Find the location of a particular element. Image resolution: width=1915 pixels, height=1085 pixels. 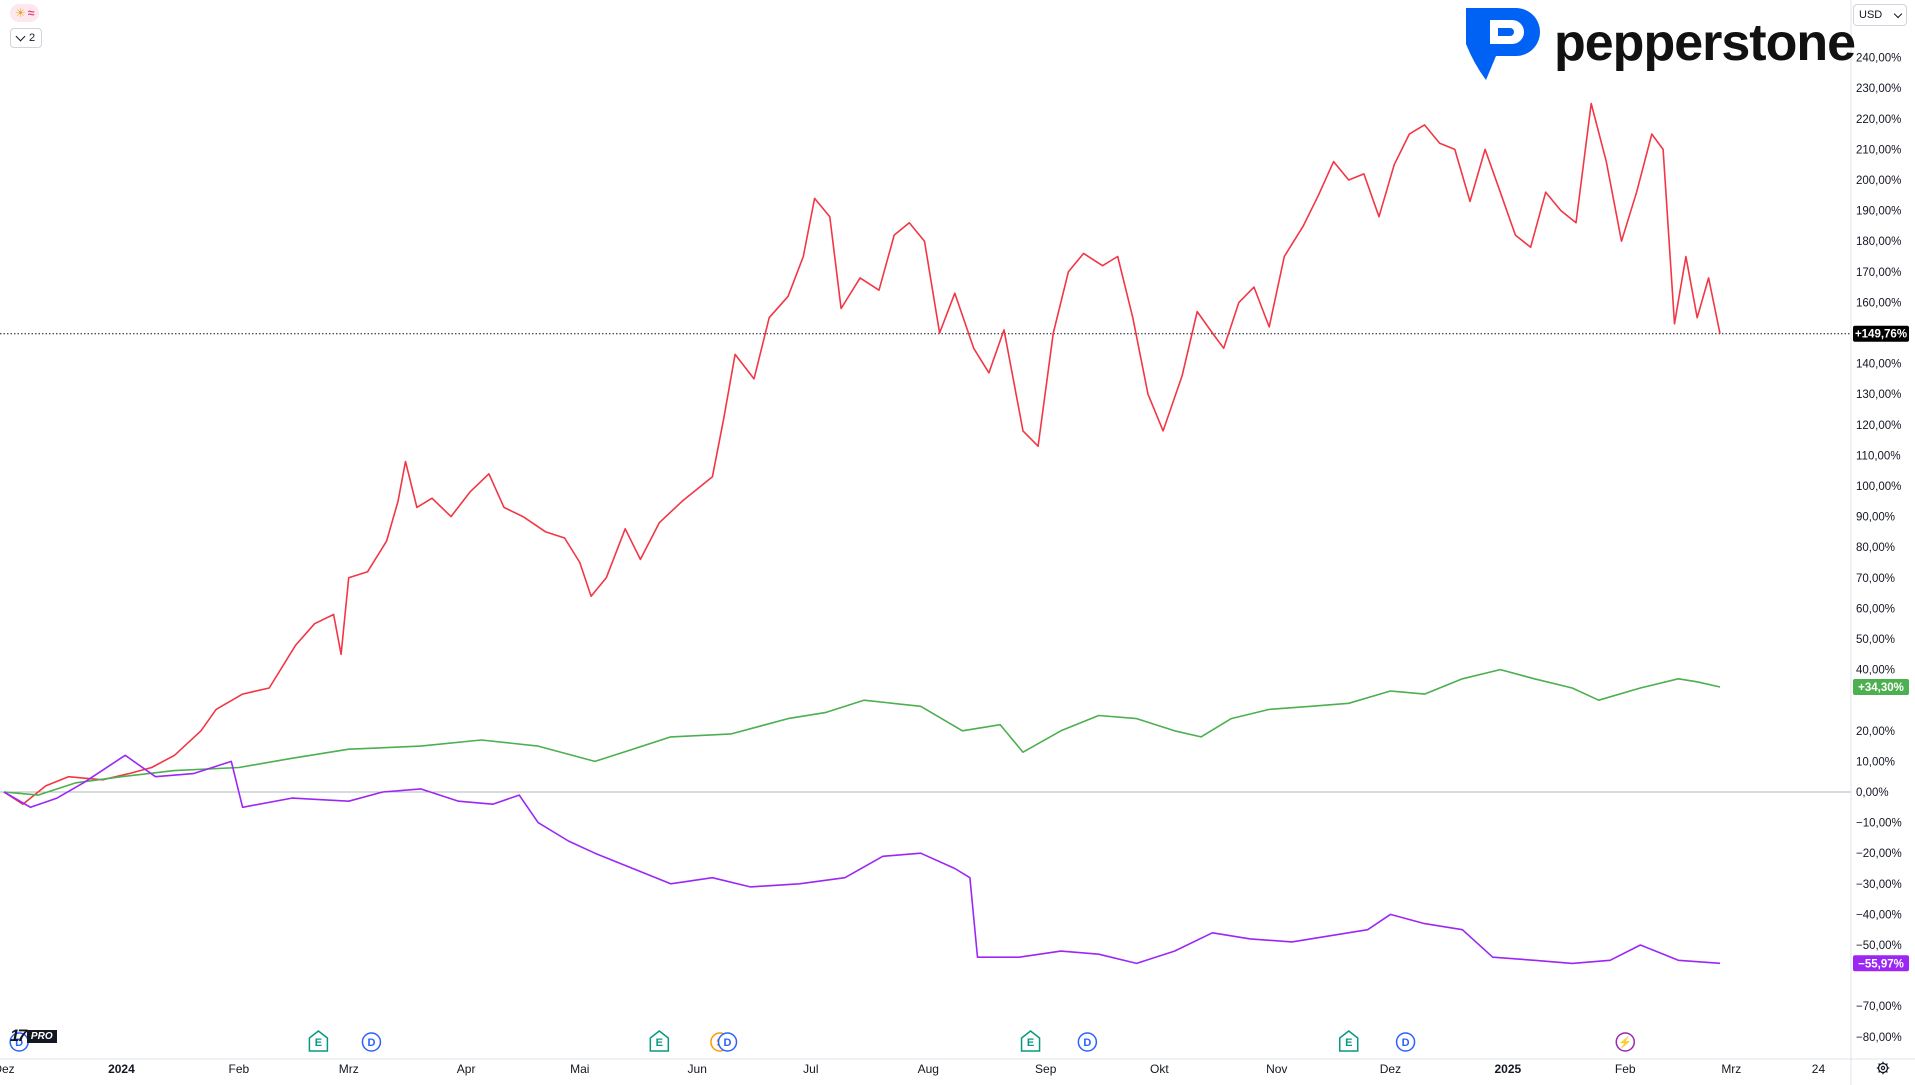

last-value-tag-1: +34,30% is located at coordinates (1881, 687).